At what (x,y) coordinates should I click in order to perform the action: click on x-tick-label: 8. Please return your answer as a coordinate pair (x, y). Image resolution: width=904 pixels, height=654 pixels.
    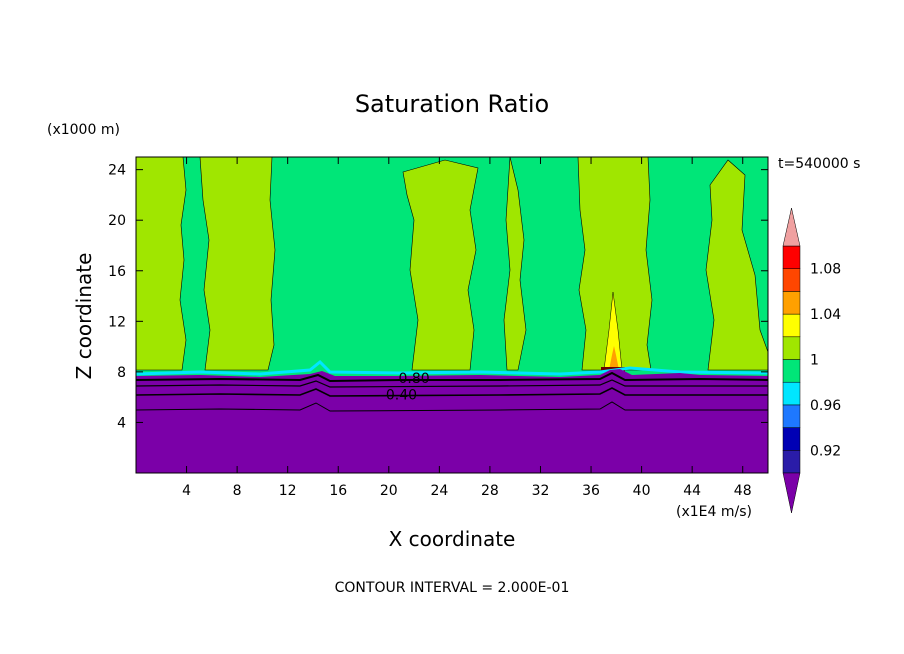
    Looking at the image, I should click on (237, 491).